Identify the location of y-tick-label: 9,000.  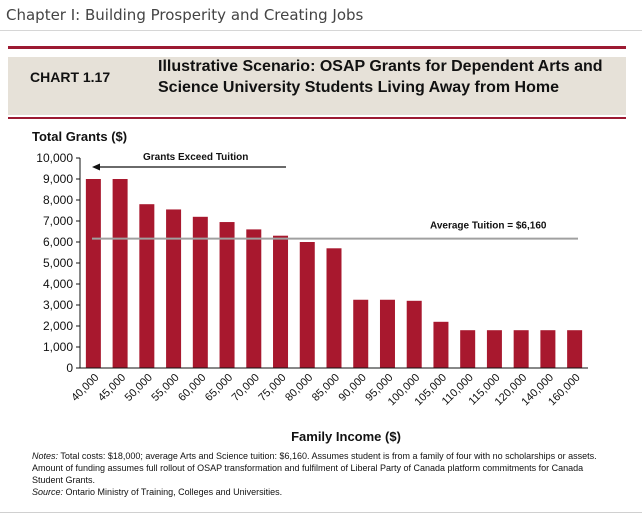
(58, 179).